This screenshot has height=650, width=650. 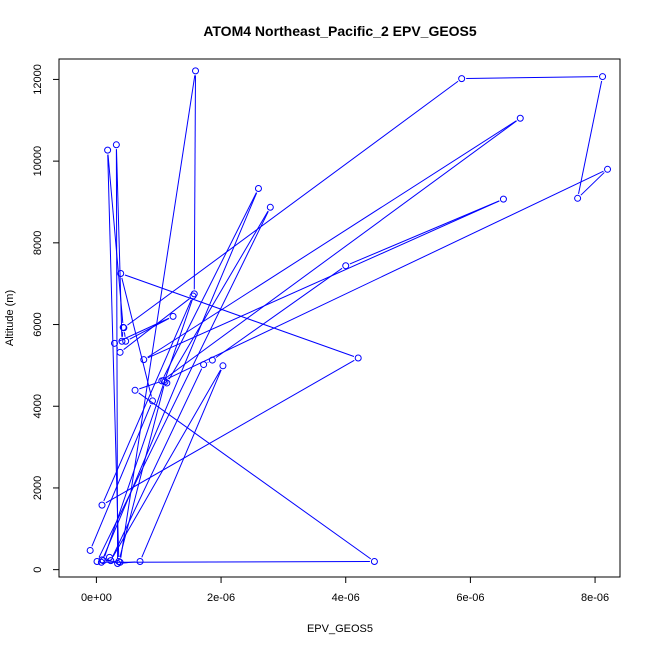 What do you see at coordinates (38, 488) in the screenshot?
I see `y-tick-label: 2000` at bounding box center [38, 488].